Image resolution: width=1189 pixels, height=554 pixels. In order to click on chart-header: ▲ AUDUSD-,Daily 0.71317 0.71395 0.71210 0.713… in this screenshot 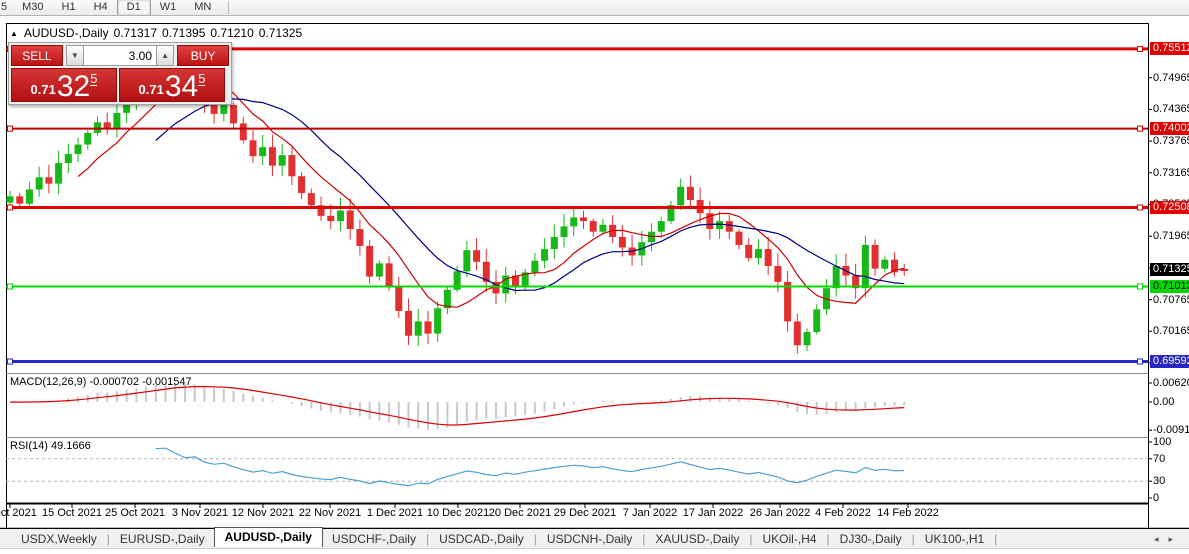, I will do `click(158, 33)`.